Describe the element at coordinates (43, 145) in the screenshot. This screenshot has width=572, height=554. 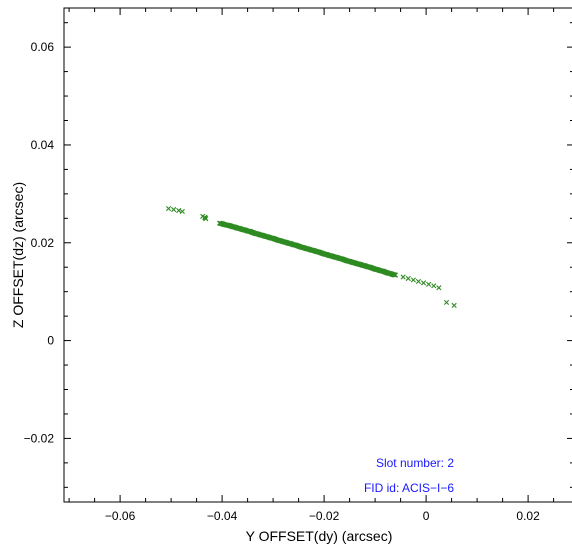
I see `y-tick-label: 0.04` at that location.